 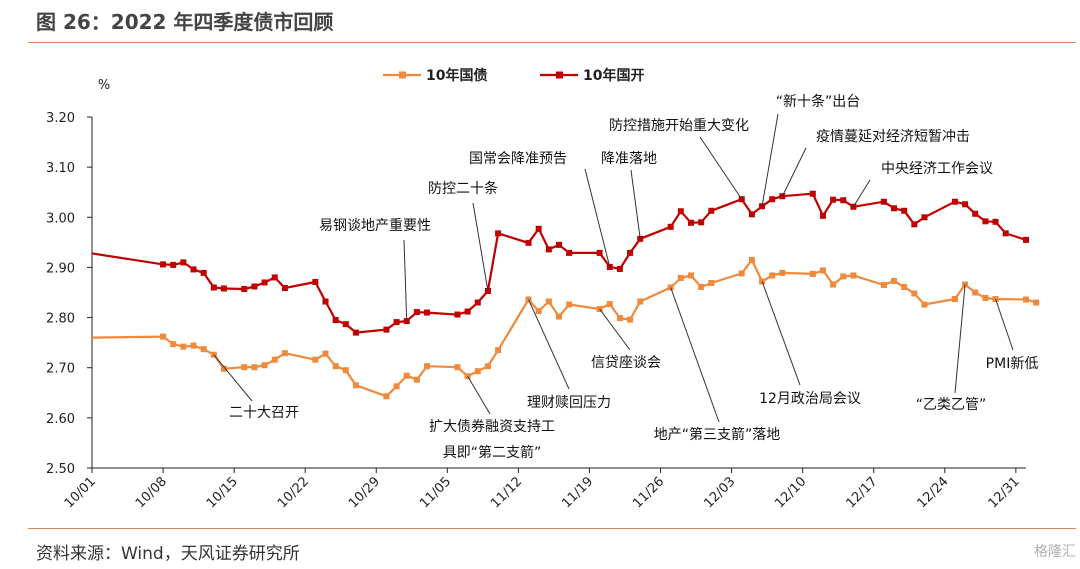 What do you see at coordinates (256, 387) in the screenshot?
I see `annotation: 二十大召开` at bounding box center [256, 387].